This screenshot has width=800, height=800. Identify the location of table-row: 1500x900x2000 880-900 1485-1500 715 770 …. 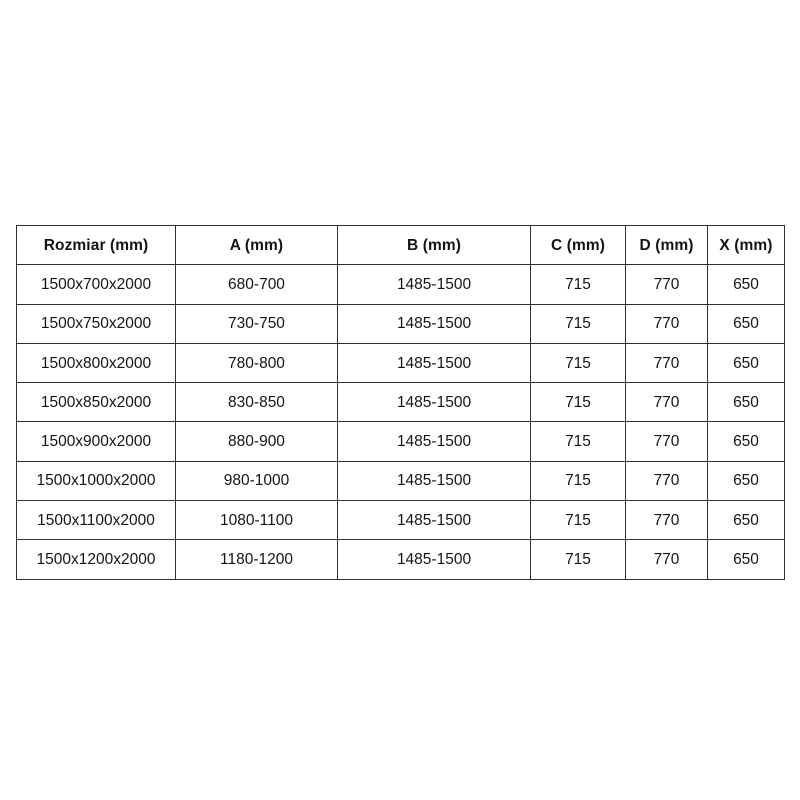
(400, 441).